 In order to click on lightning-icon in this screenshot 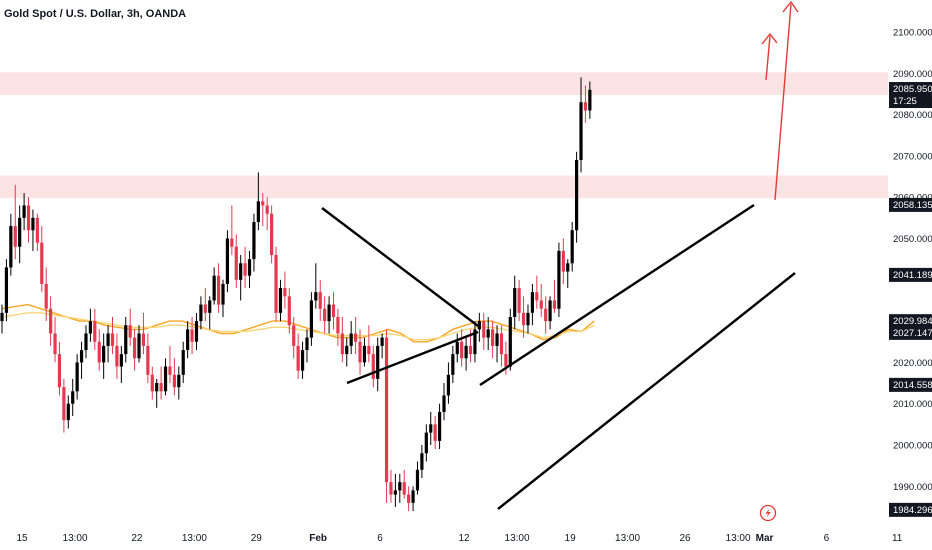, I will do `click(768, 513)`.